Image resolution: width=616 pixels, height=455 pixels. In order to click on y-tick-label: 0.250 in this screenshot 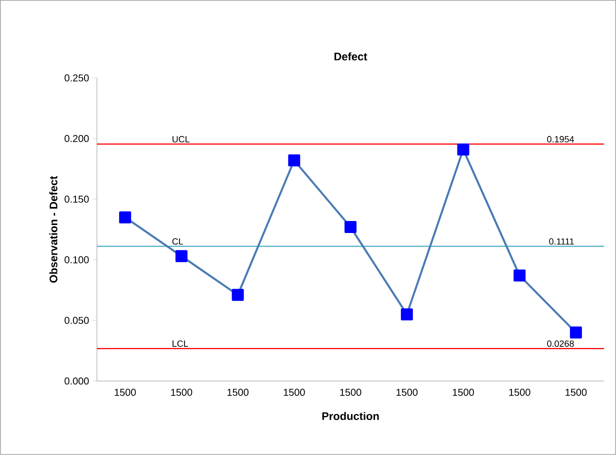, I will do `click(76, 78)`.